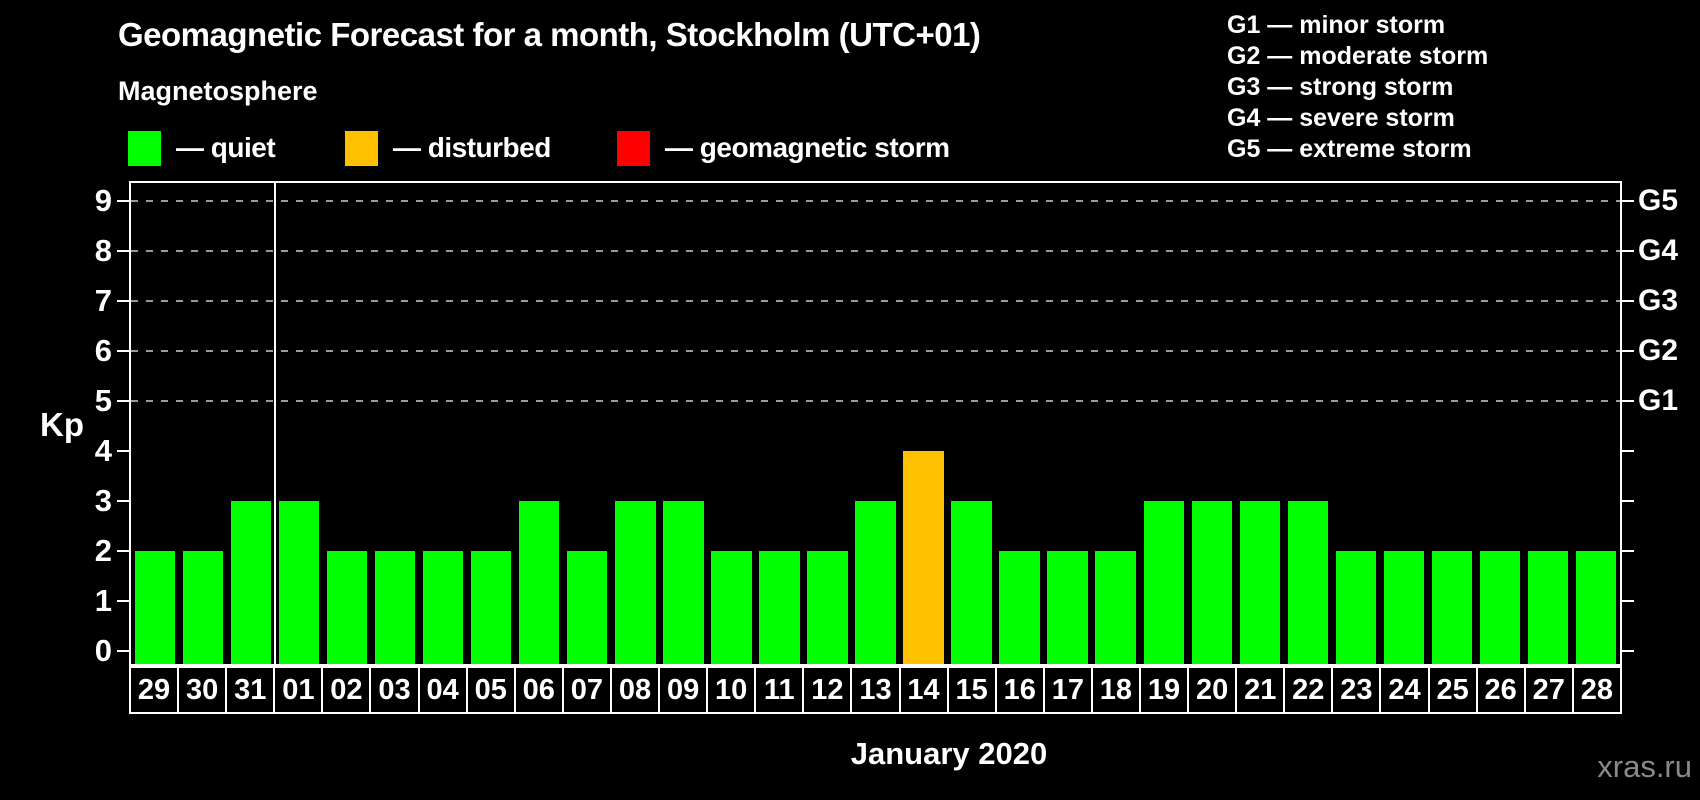 The height and width of the screenshot is (800, 1700). I want to click on day-cell-27: 27, so click(1548, 690).